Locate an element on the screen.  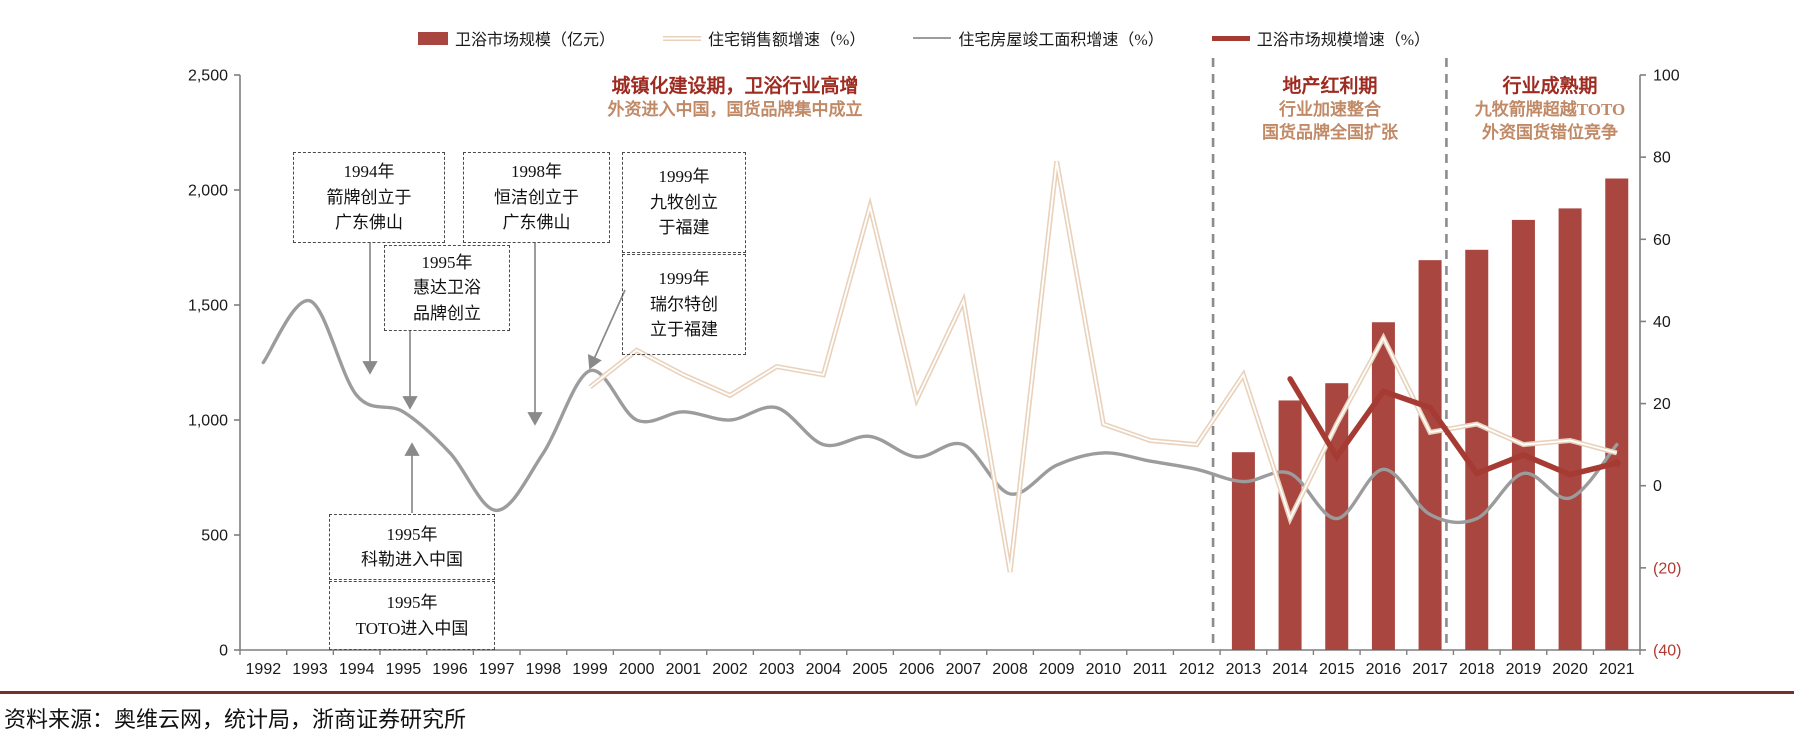
period-subtitle: 行业加速整合 is located at coordinates (1330, 110).